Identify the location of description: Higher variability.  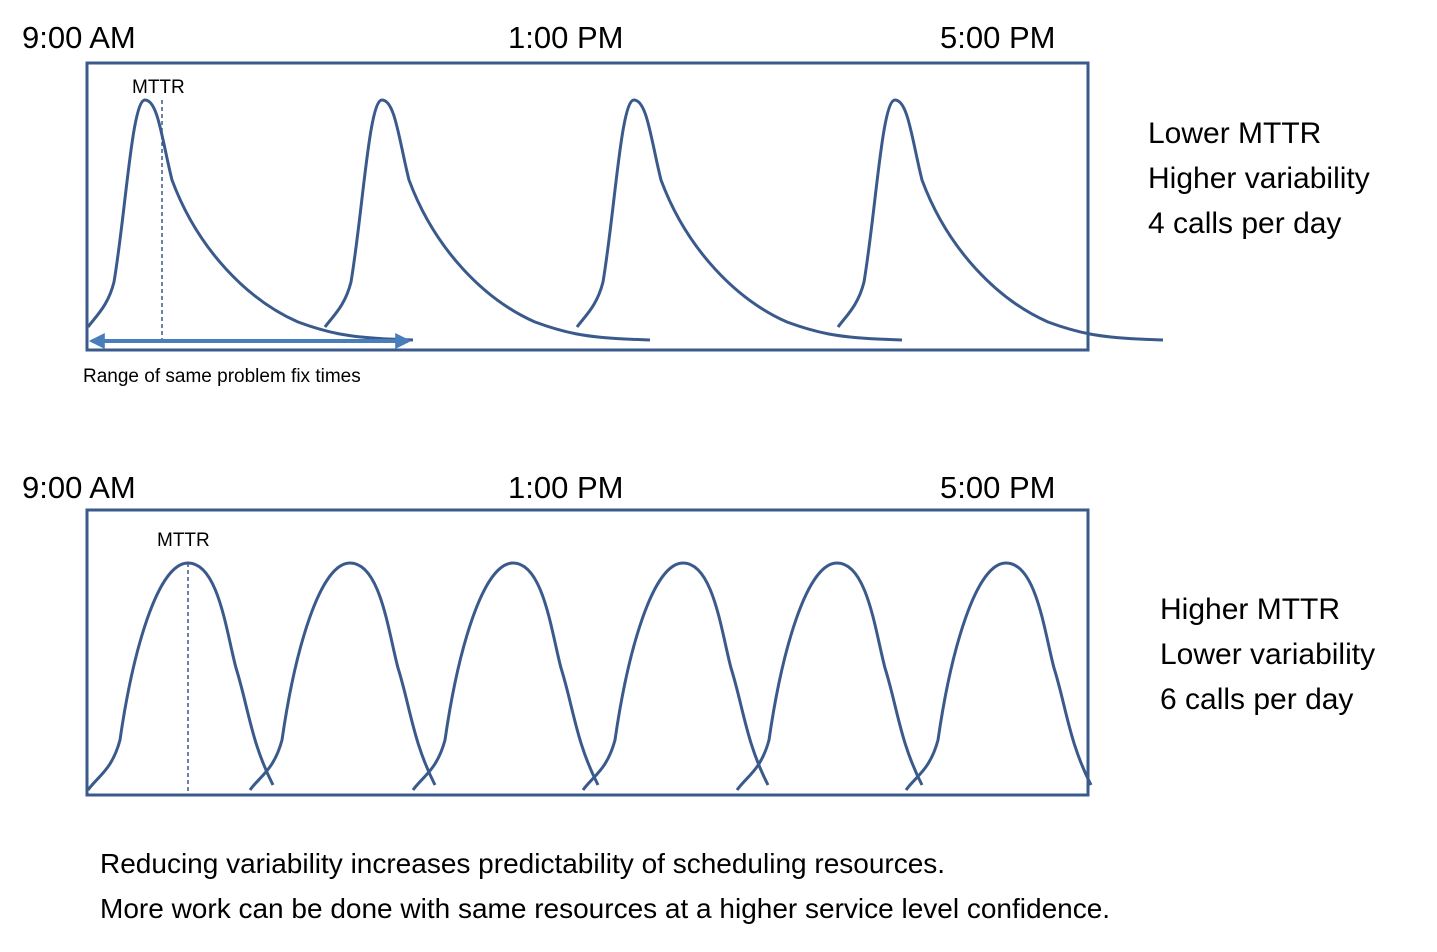
(1259, 178).